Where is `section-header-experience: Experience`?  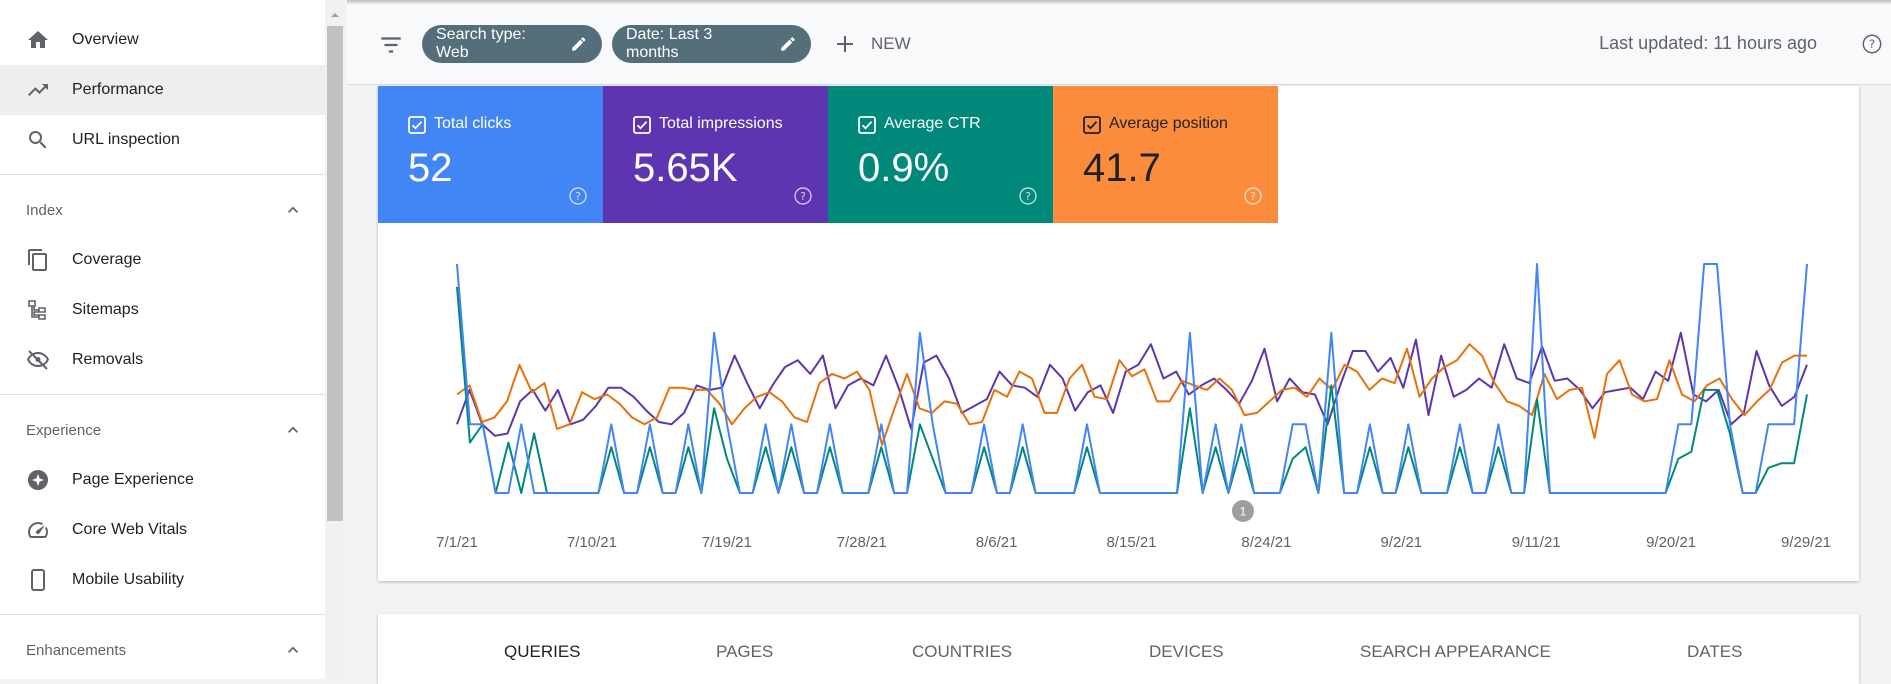 section-header-experience: Experience is located at coordinates (162, 430).